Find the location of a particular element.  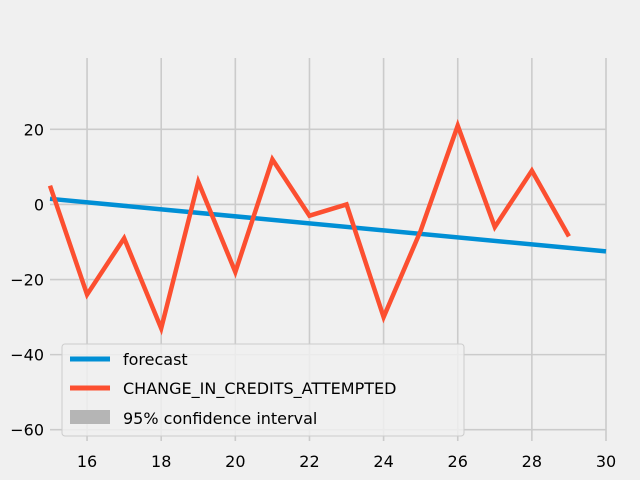

x-tick-label: 22 is located at coordinates (309, 461).